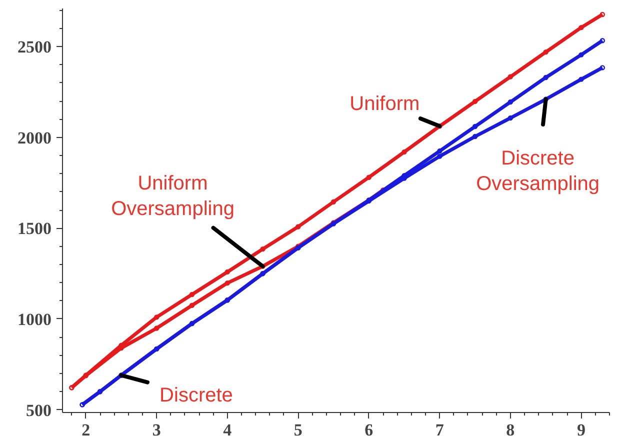 Image resolution: width=629 pixels, height=446 pixels. What do you see at coordinates (172, 196) in the screenshot?
I see `text: Uniform Oversampling` at bounding box center [172, 196].